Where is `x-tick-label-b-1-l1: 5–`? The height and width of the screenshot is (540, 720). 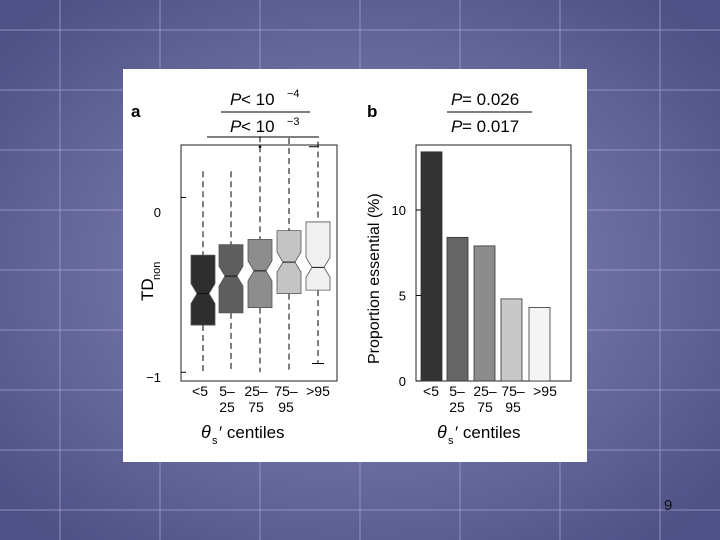
x-tick-label-b-1-l1: 5– is located at coordinates (457, 391).